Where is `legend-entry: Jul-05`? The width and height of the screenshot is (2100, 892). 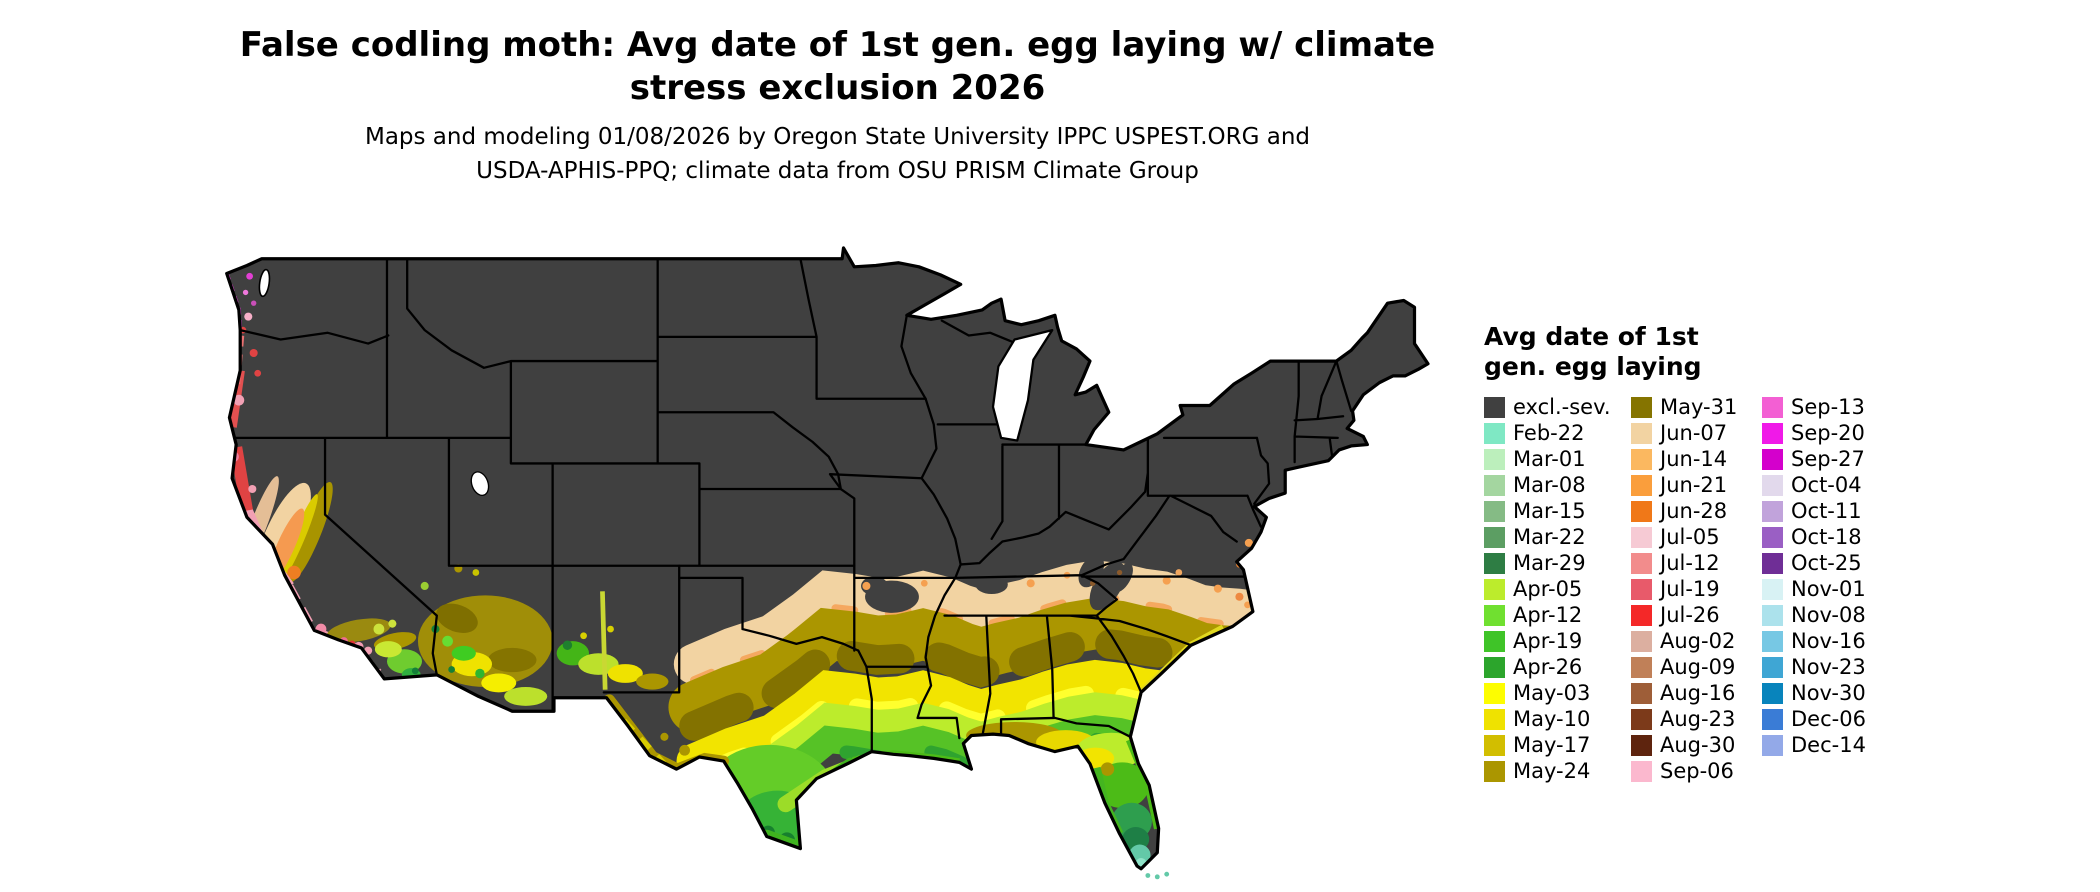
legend-entry: Jul-05 is located at coordinates (1696, 537).